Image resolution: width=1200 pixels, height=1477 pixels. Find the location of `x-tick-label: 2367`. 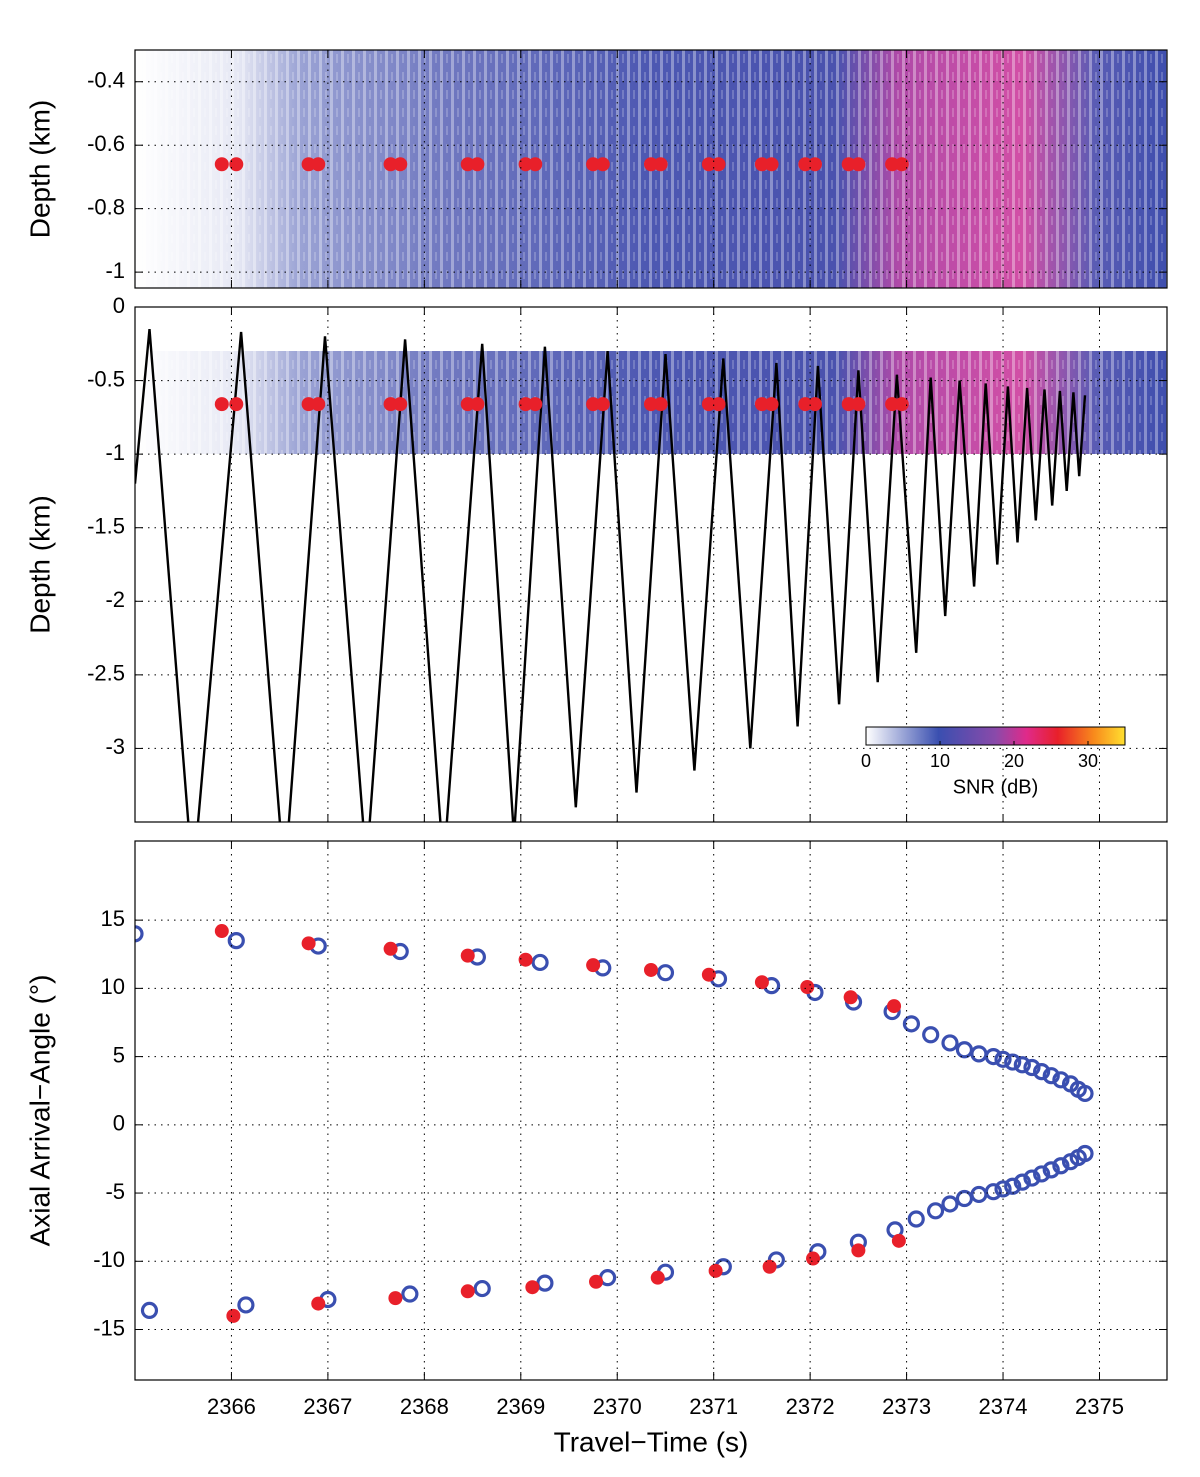

x-tick-label: 2367 is located at coordinates (327, 1406).